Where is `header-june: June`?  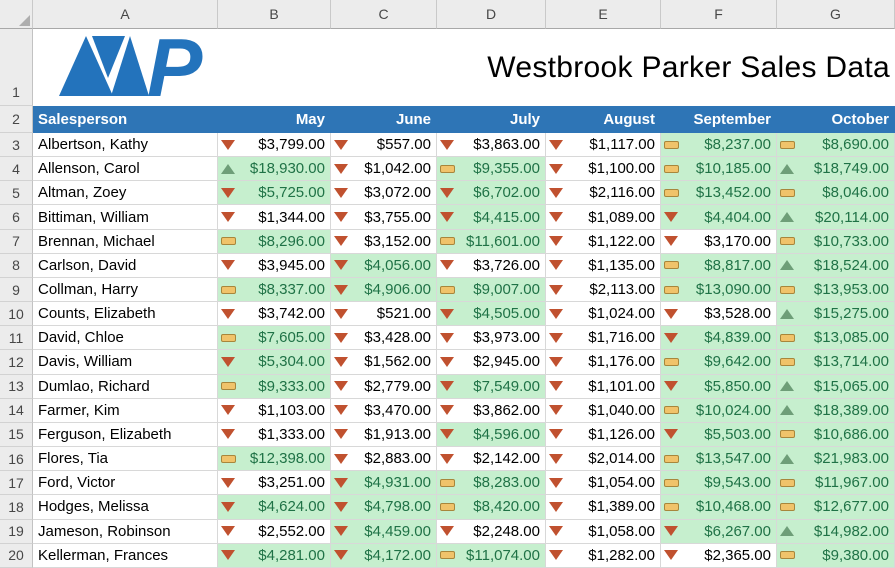 header-june: June is located at coordinates (384, 119).